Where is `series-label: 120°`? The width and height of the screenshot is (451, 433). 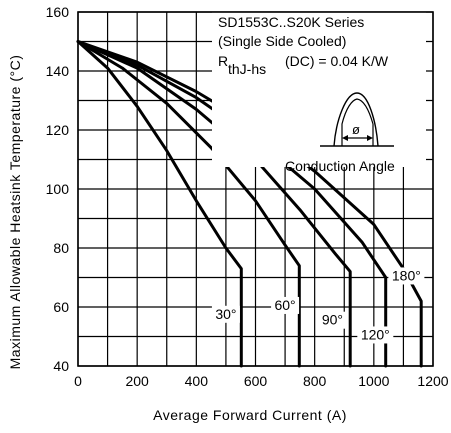
series-label: 120° is located at coordinates (375, 334).